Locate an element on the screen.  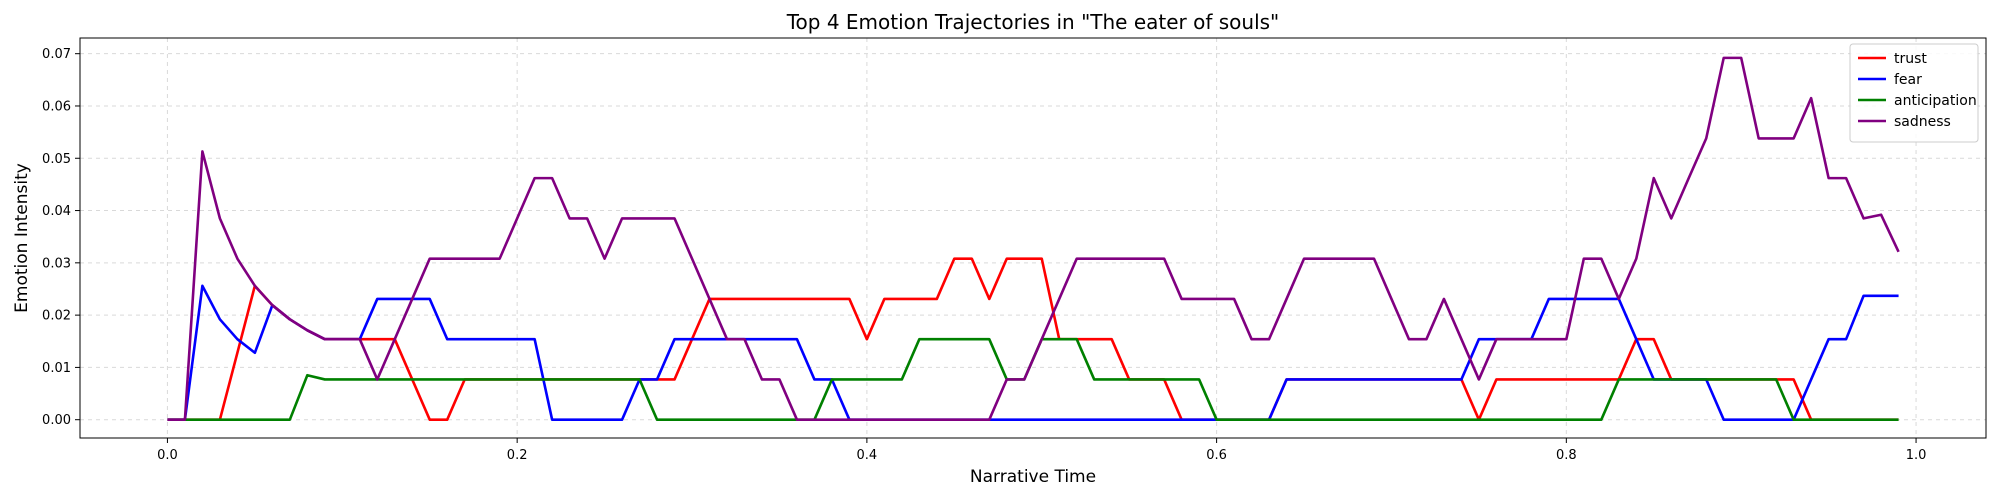
y-tick-label: 0.04 is located at coordinates (56, 211).